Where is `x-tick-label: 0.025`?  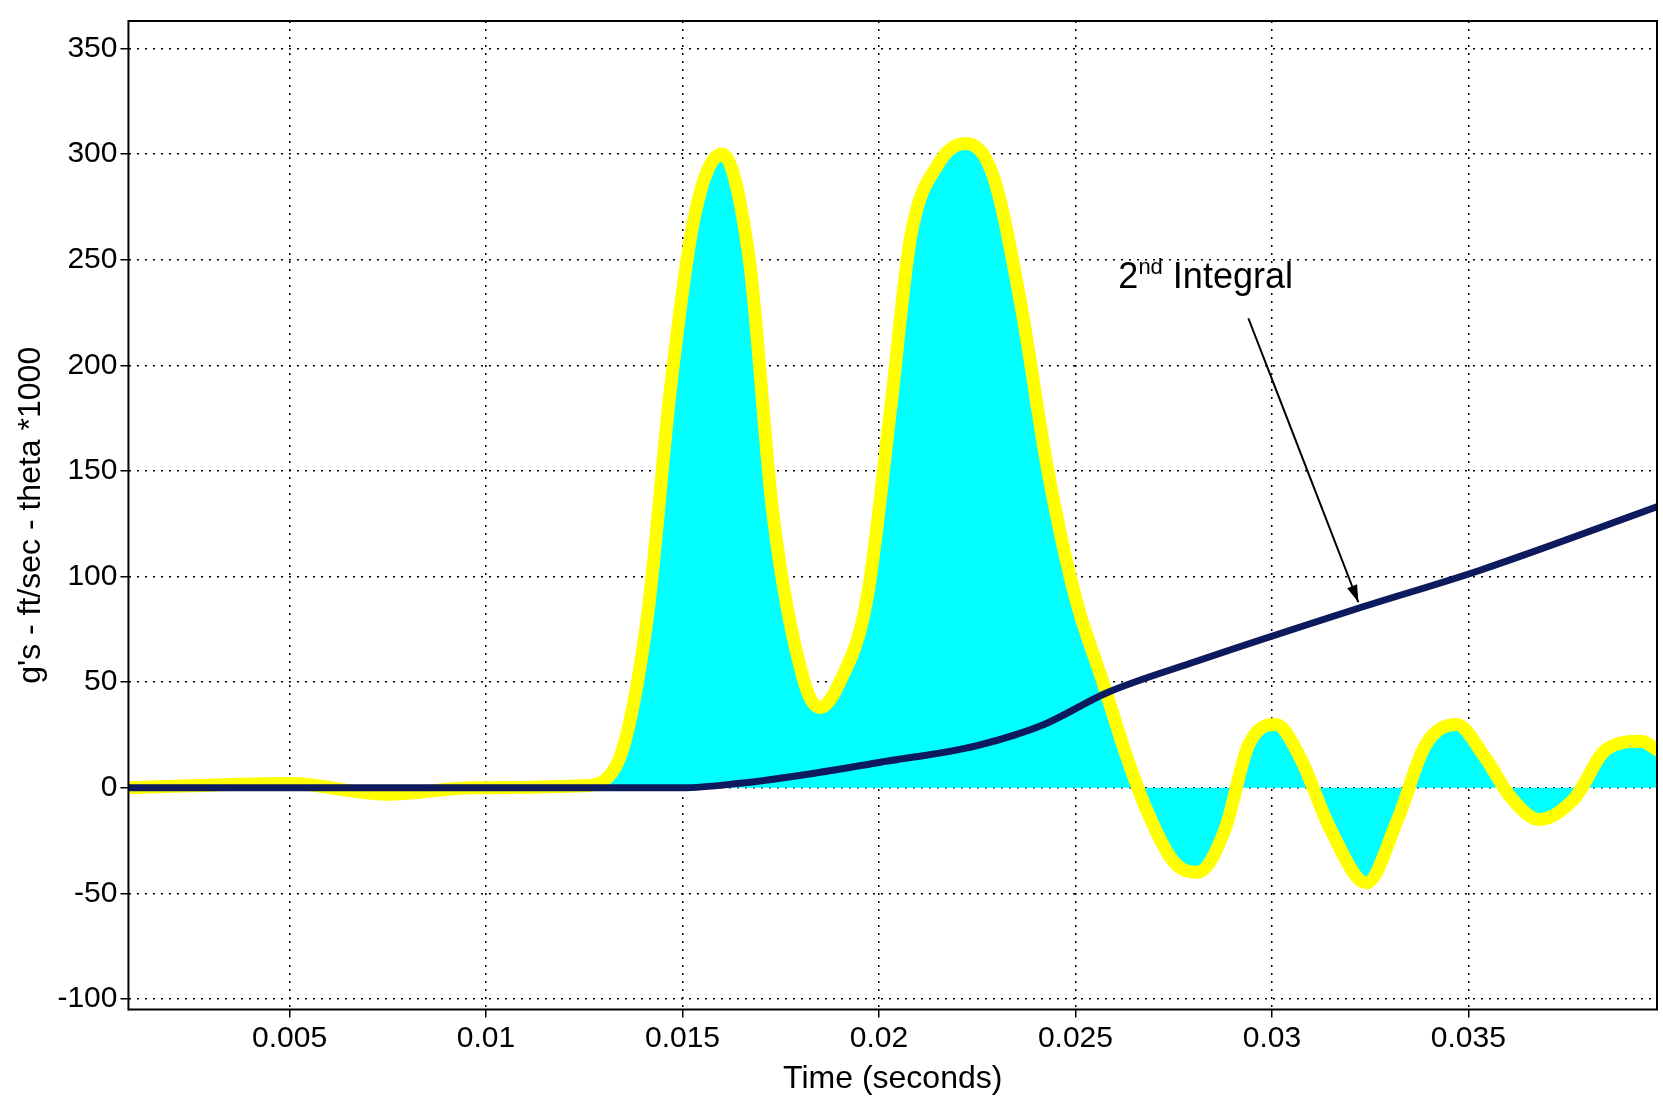
x-tick-label: 0.025 is located at coordinates (1075, 1036).